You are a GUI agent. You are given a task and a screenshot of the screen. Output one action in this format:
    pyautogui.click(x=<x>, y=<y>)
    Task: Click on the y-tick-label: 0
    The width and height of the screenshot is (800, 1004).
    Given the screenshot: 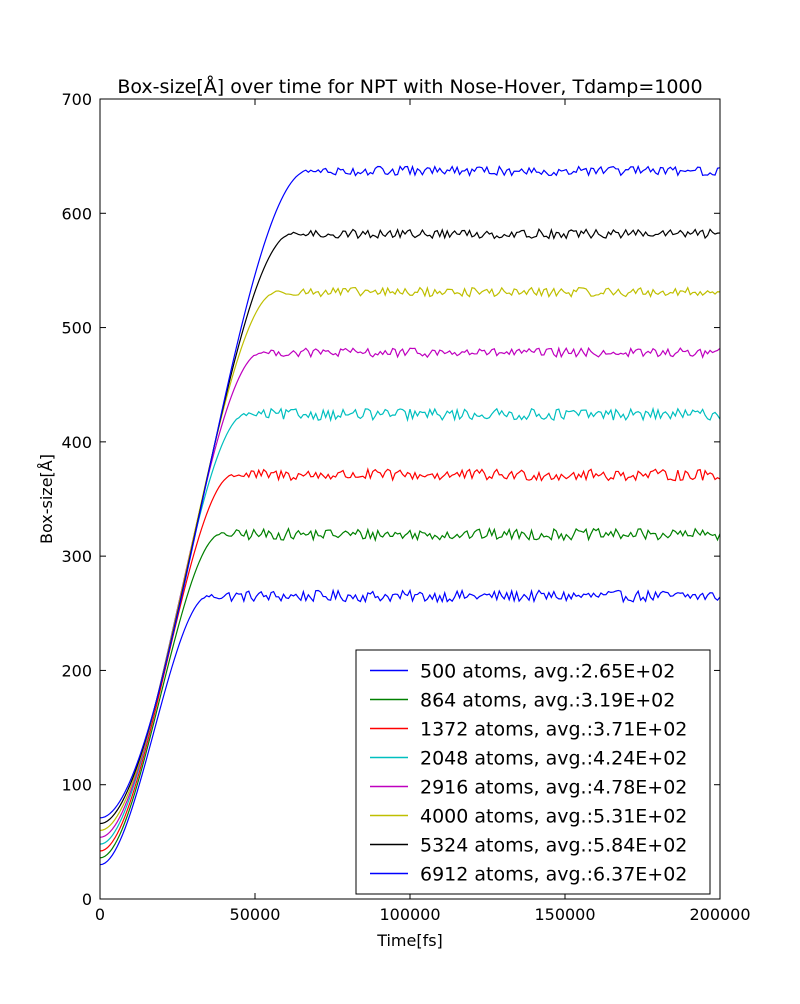 What is the action you would take?
    pyautogui.click(x=87, y=899)
    